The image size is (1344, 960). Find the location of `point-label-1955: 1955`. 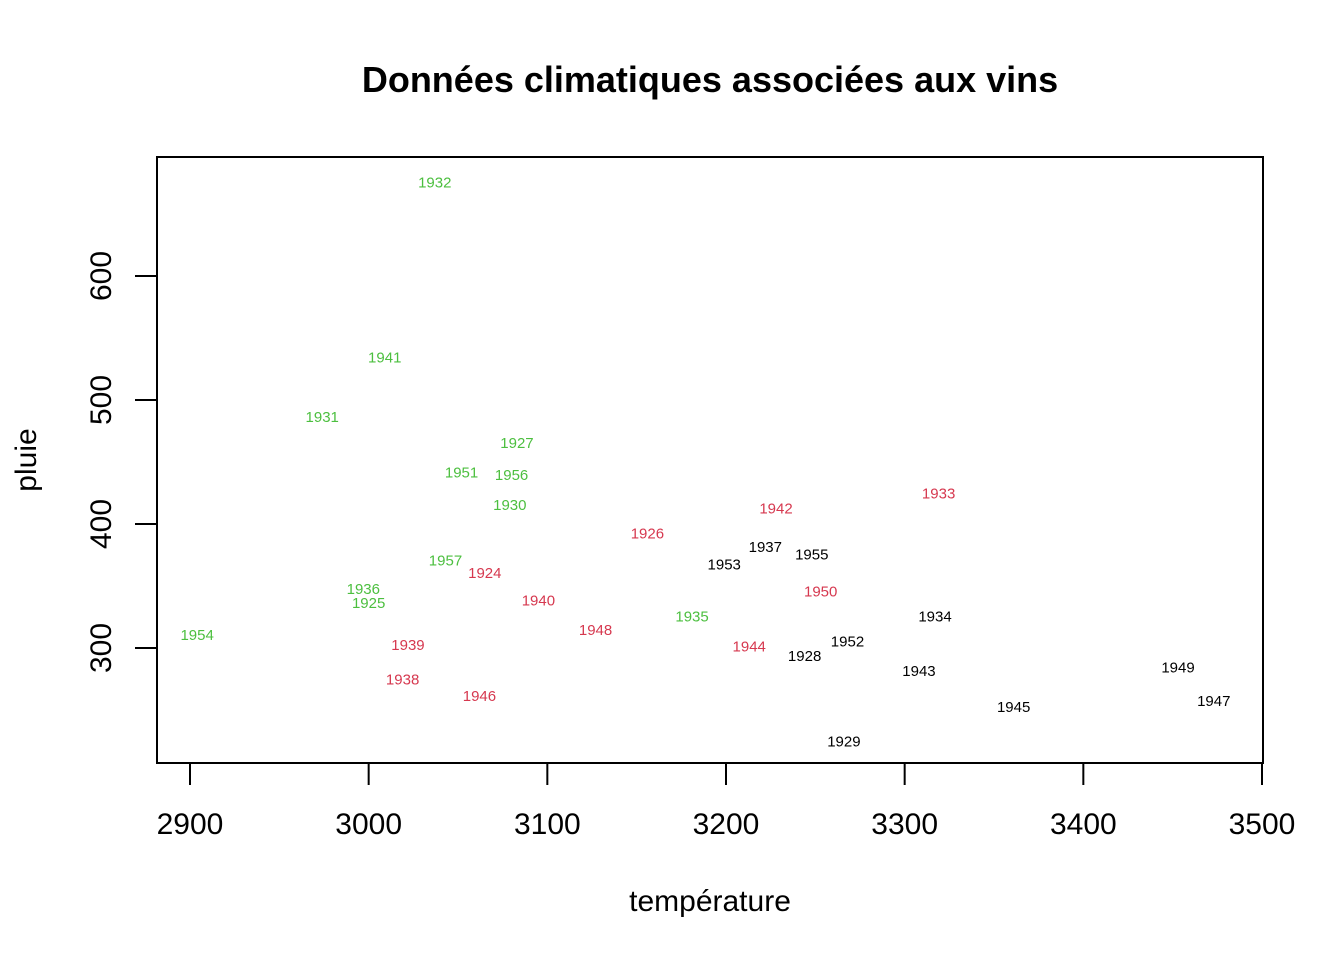

point-label-1955: 1955 is located at coordinates (811, 555).